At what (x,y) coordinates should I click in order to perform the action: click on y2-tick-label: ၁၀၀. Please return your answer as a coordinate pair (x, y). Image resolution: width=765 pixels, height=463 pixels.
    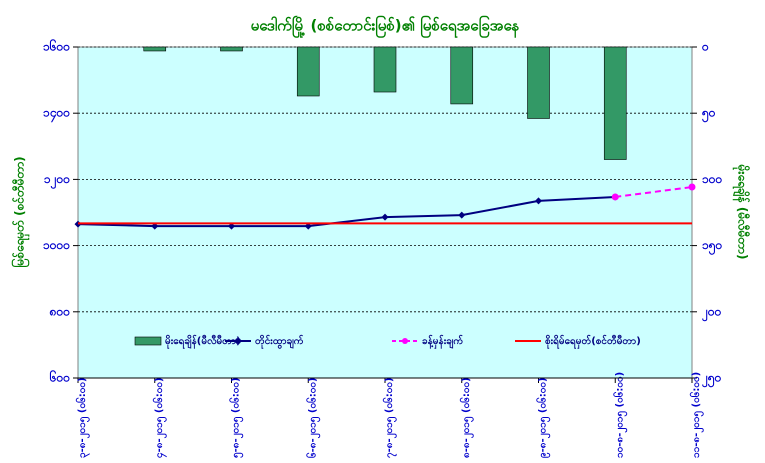
    Looking at the image, I should click on (712, 179).